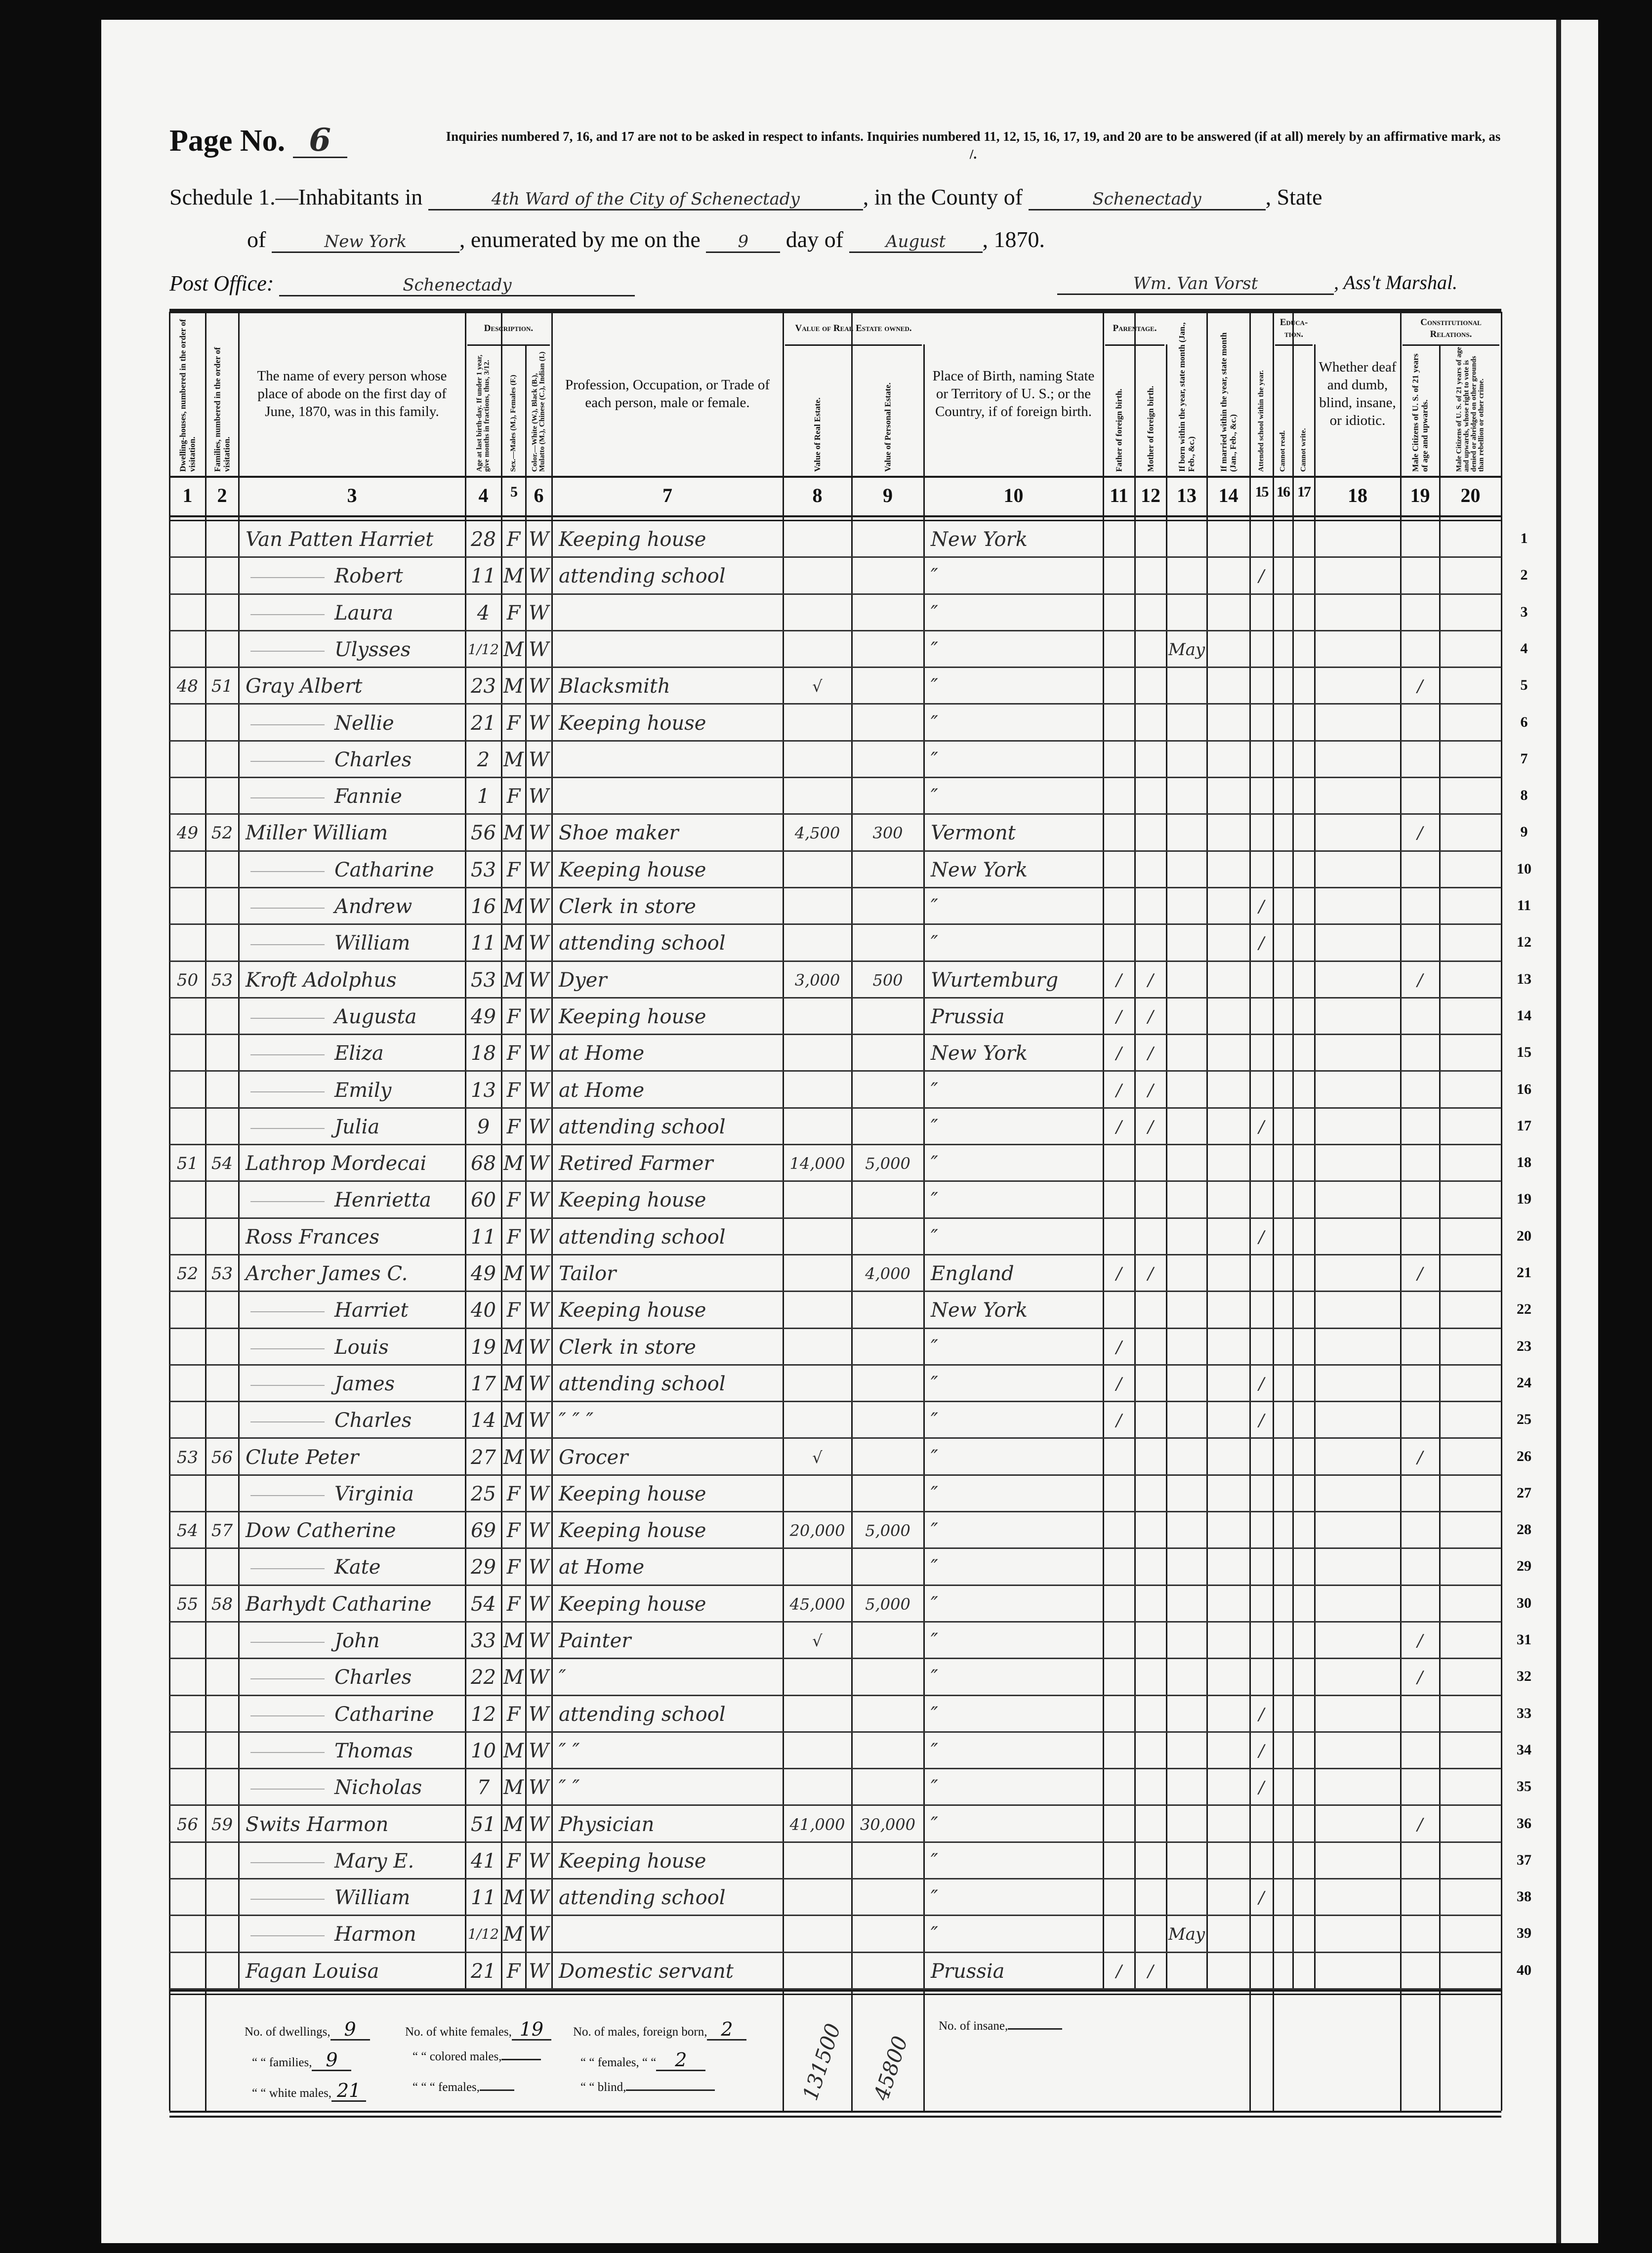  Describe the element at coordinates (521, 2059) in the screenshot. I see `colored-males-count-value` at that location.